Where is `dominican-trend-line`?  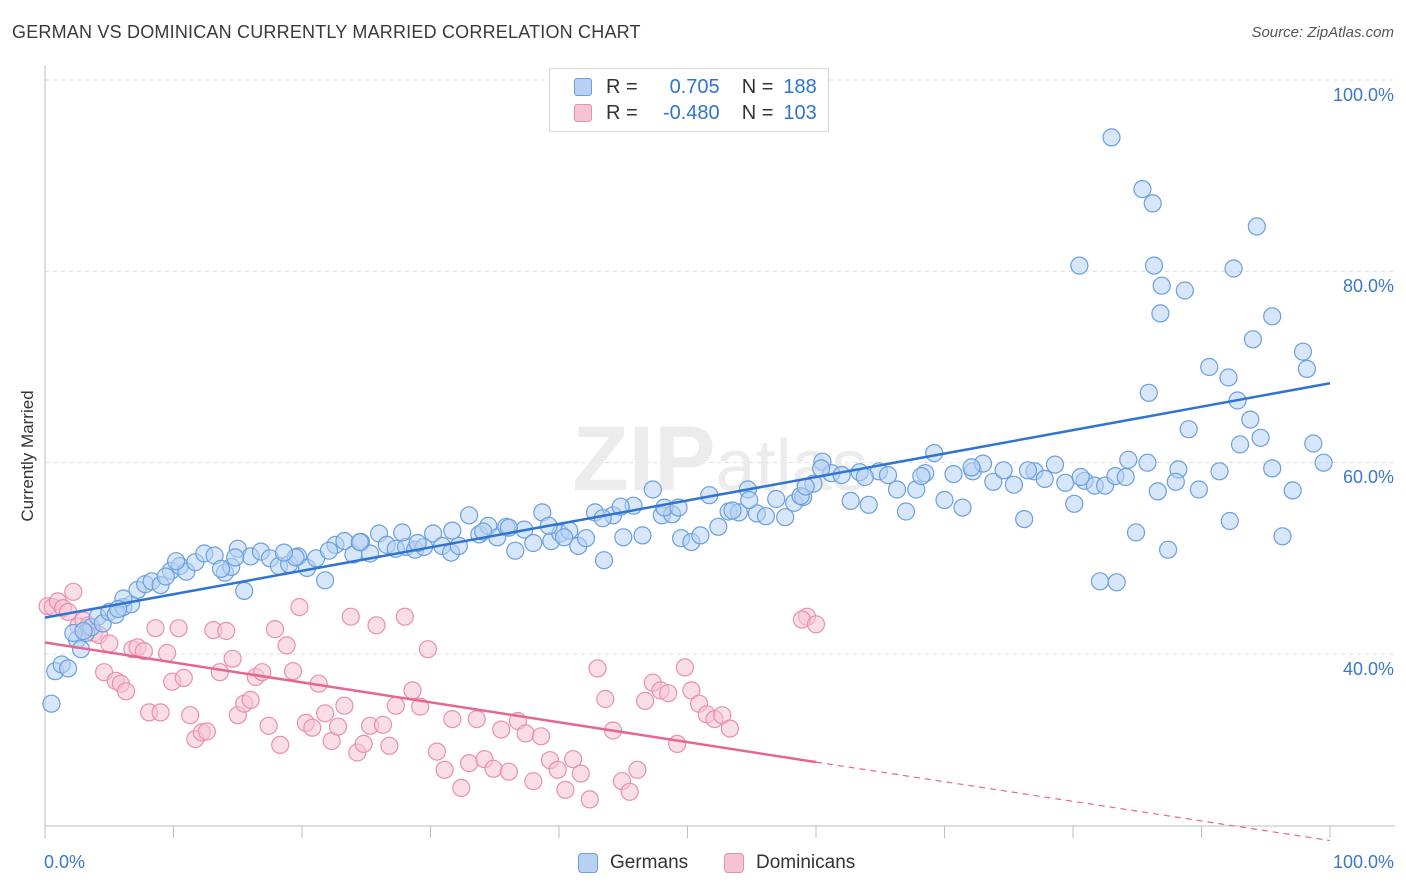
dominican-trend-line is located at coordinates (430, 702).